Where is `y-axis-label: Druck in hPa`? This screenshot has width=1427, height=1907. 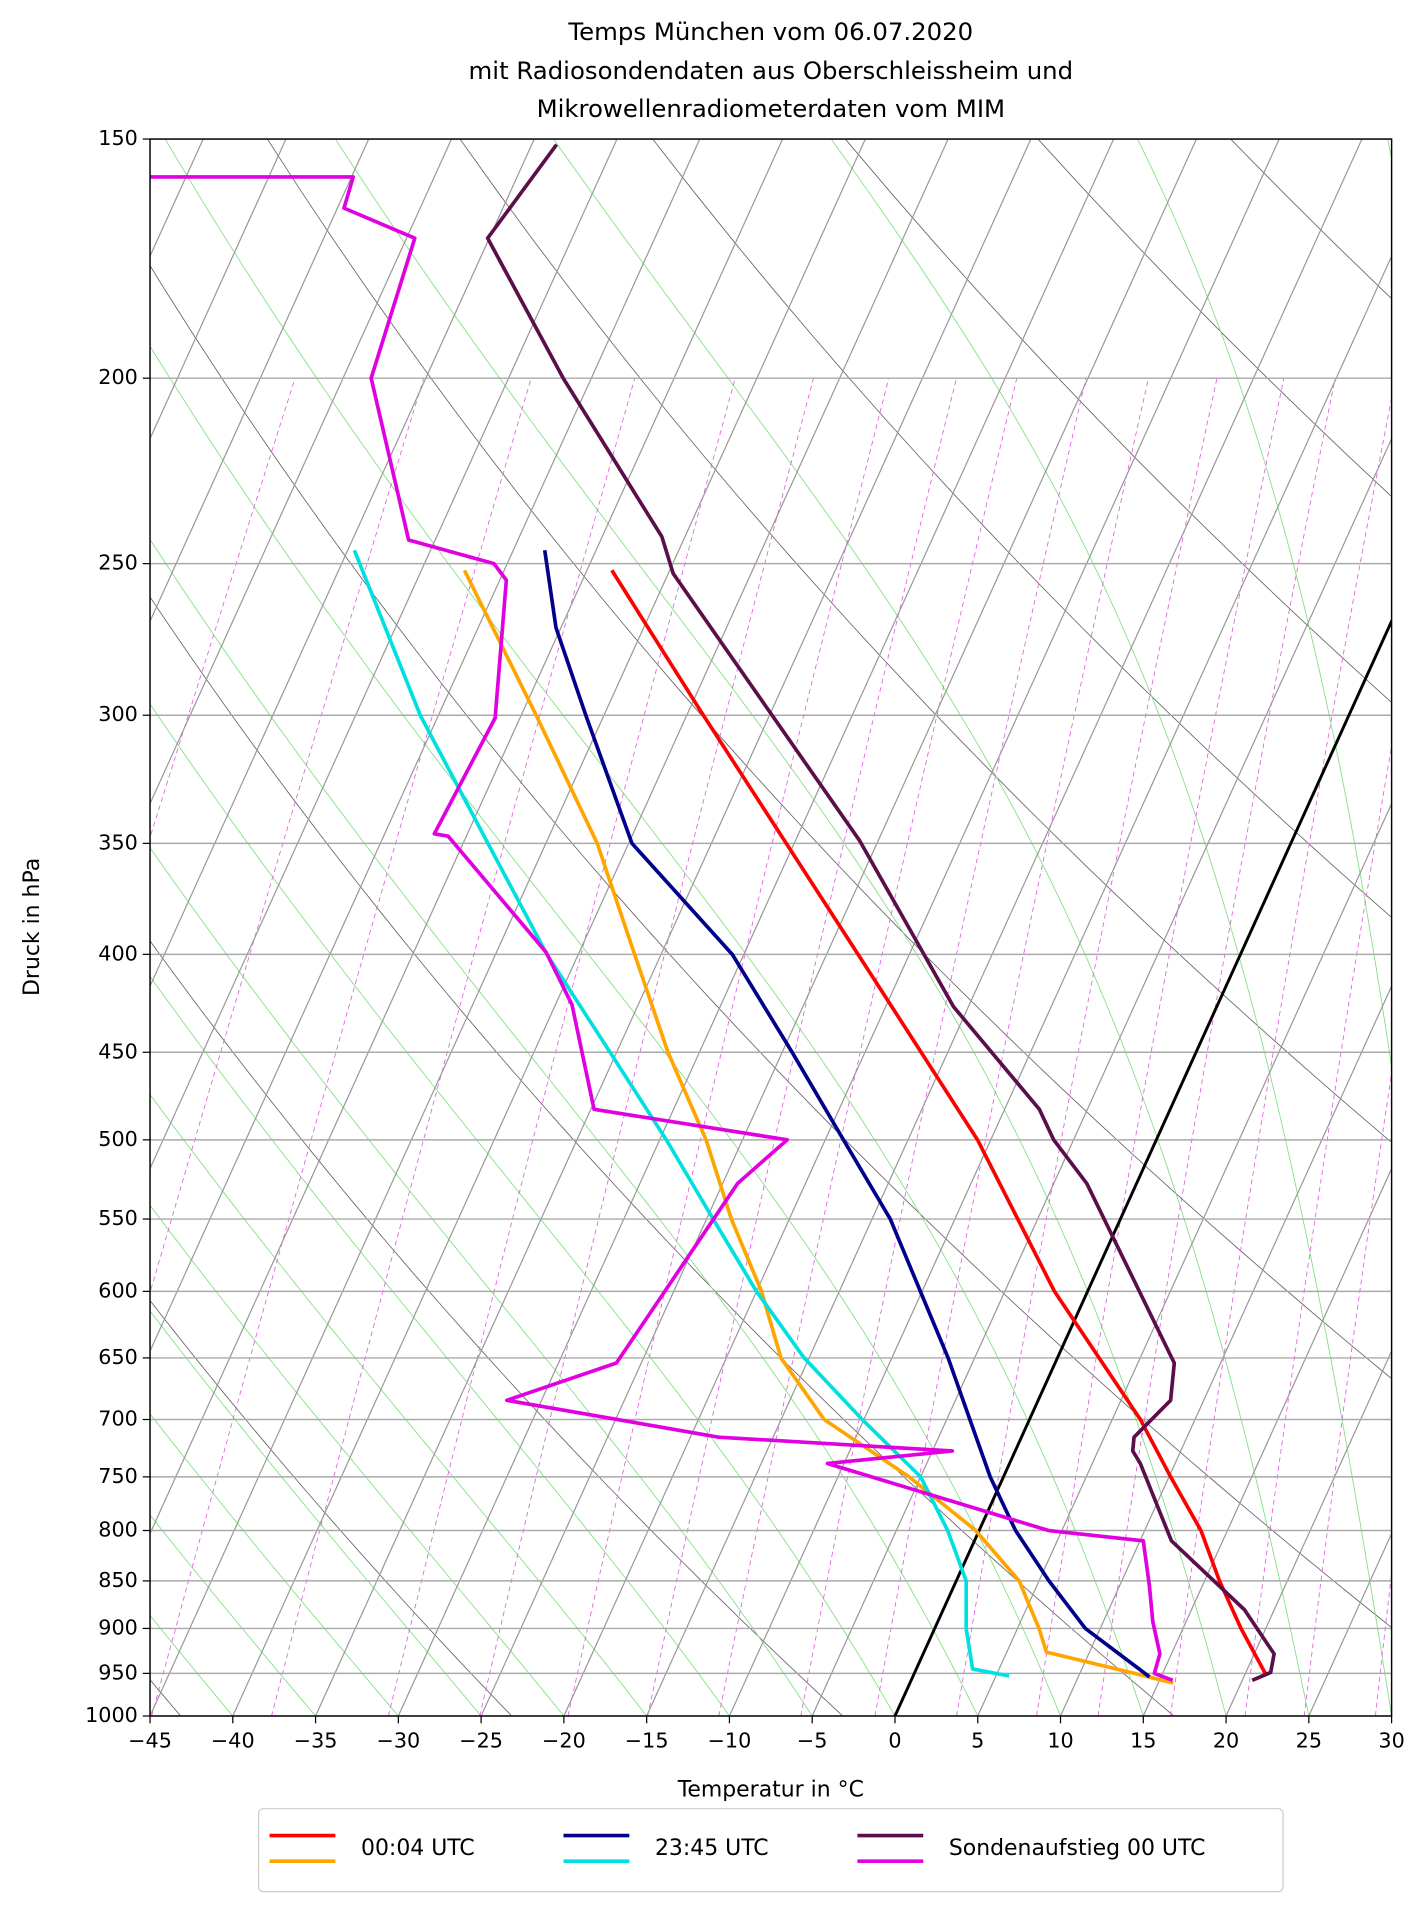 y-axis-label: Druck in hPa is located at coordinates (32, 927).